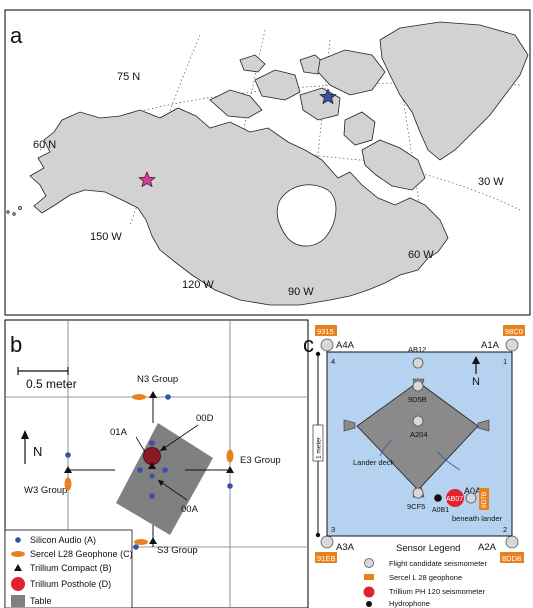  What do you see at coordinates (308, 344) in the screenshot?
I see `panel-c-label: c` at bounding box center [308, 344].